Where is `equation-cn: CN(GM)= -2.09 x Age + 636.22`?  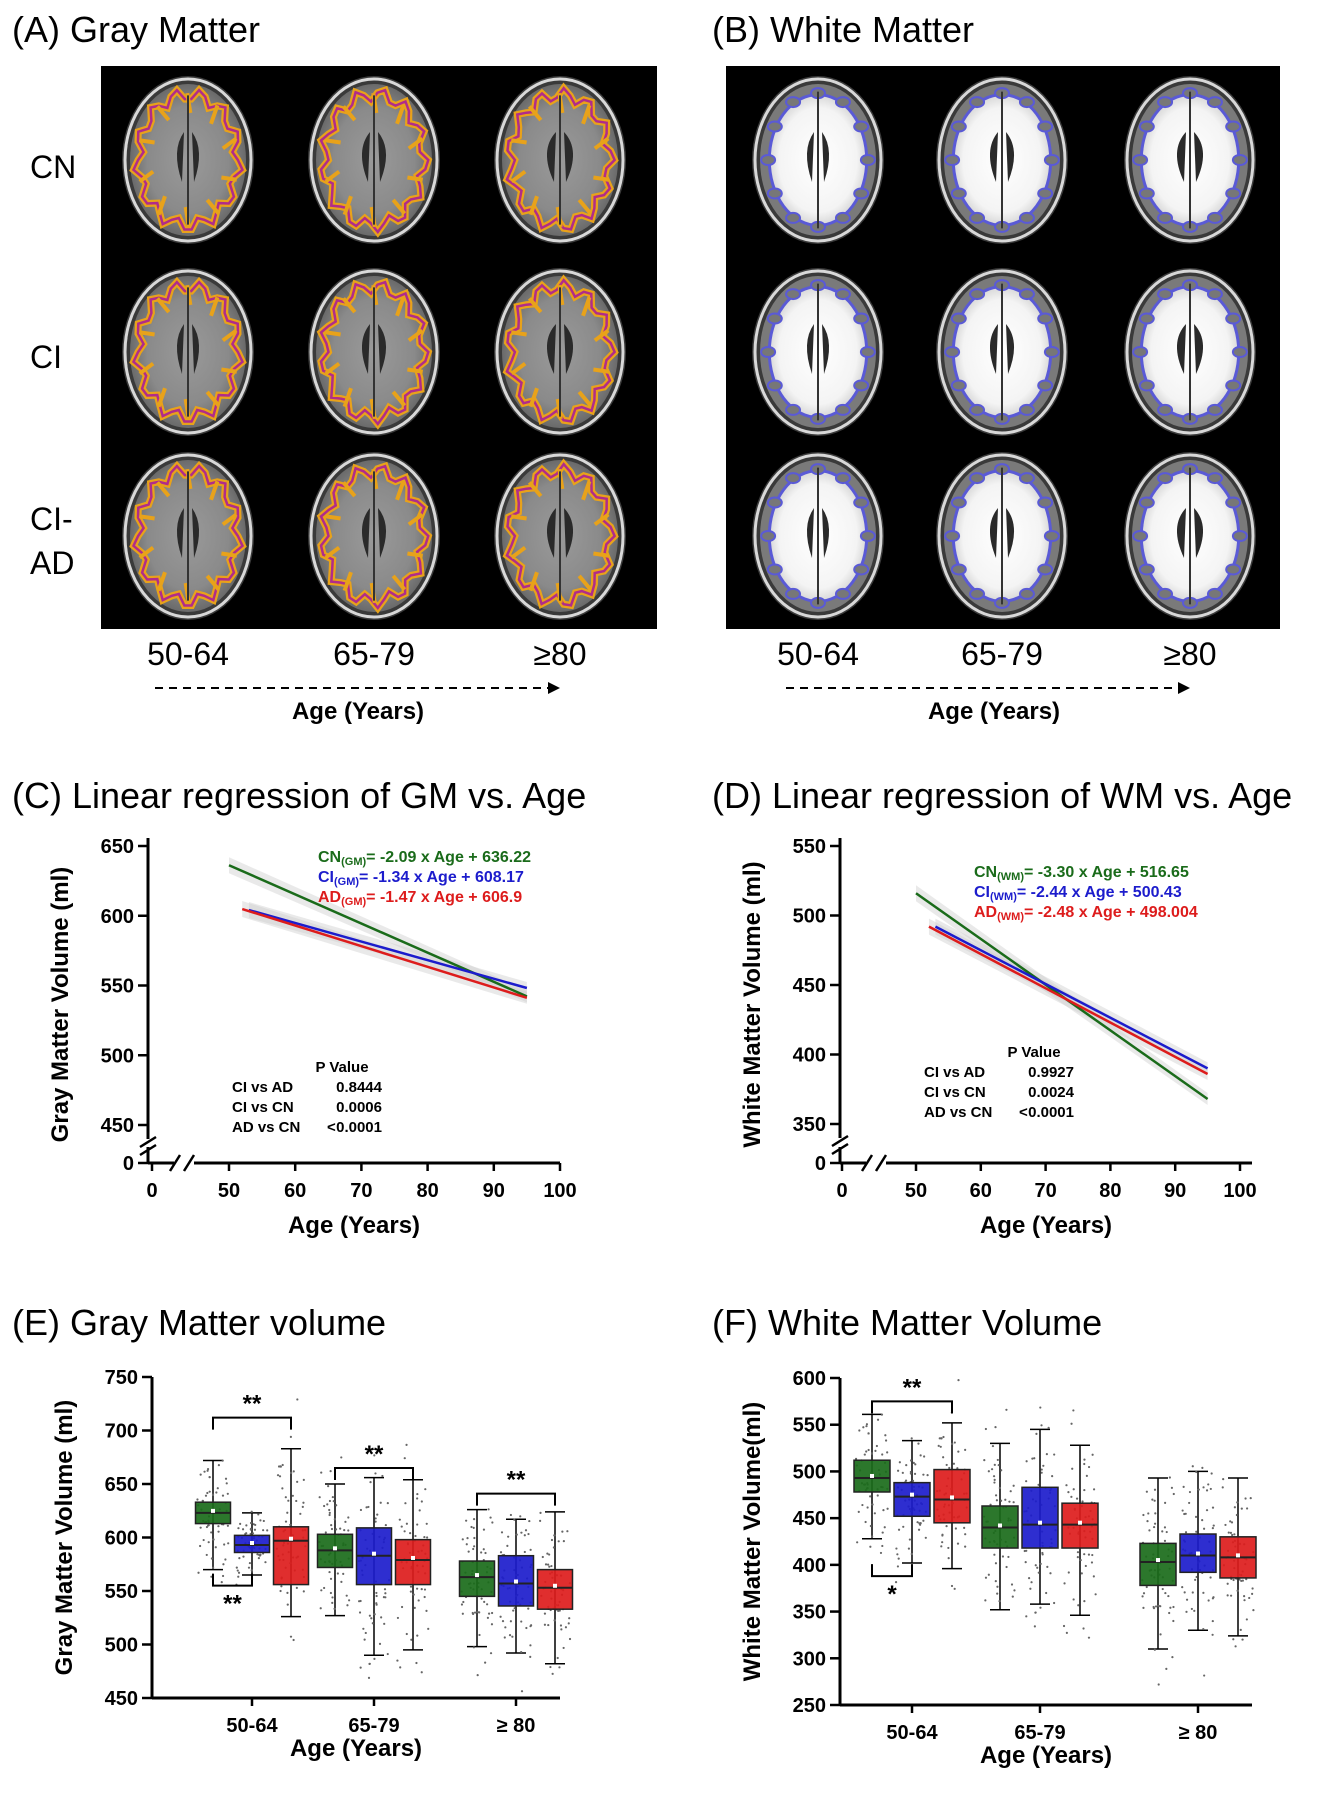
equation-cn: CN(GM)= -2.09 x Age + 636.22 is located at coordinates (424, 858).